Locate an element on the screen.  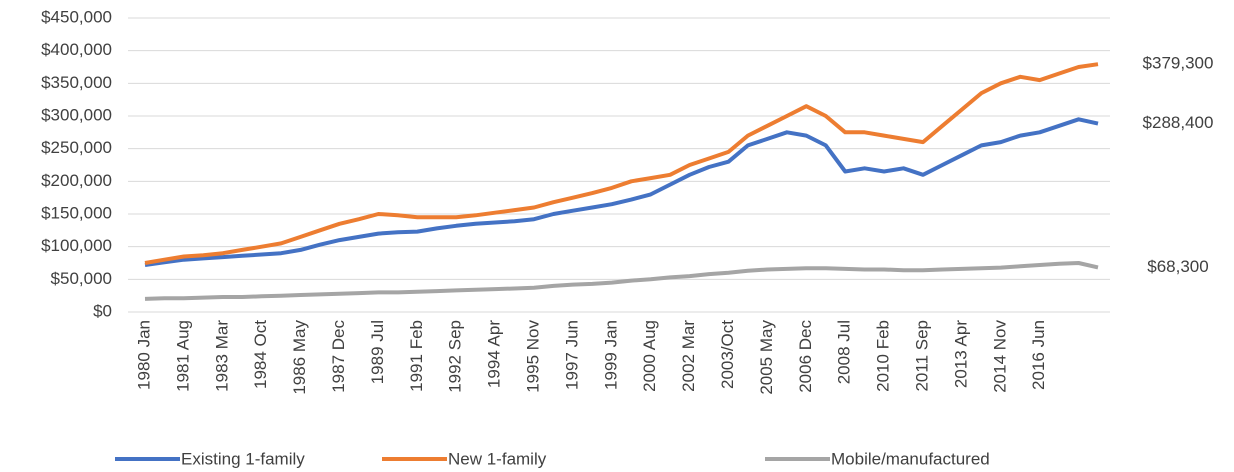
y-tick-label: $350,000 is located at coordinates (76, 82).